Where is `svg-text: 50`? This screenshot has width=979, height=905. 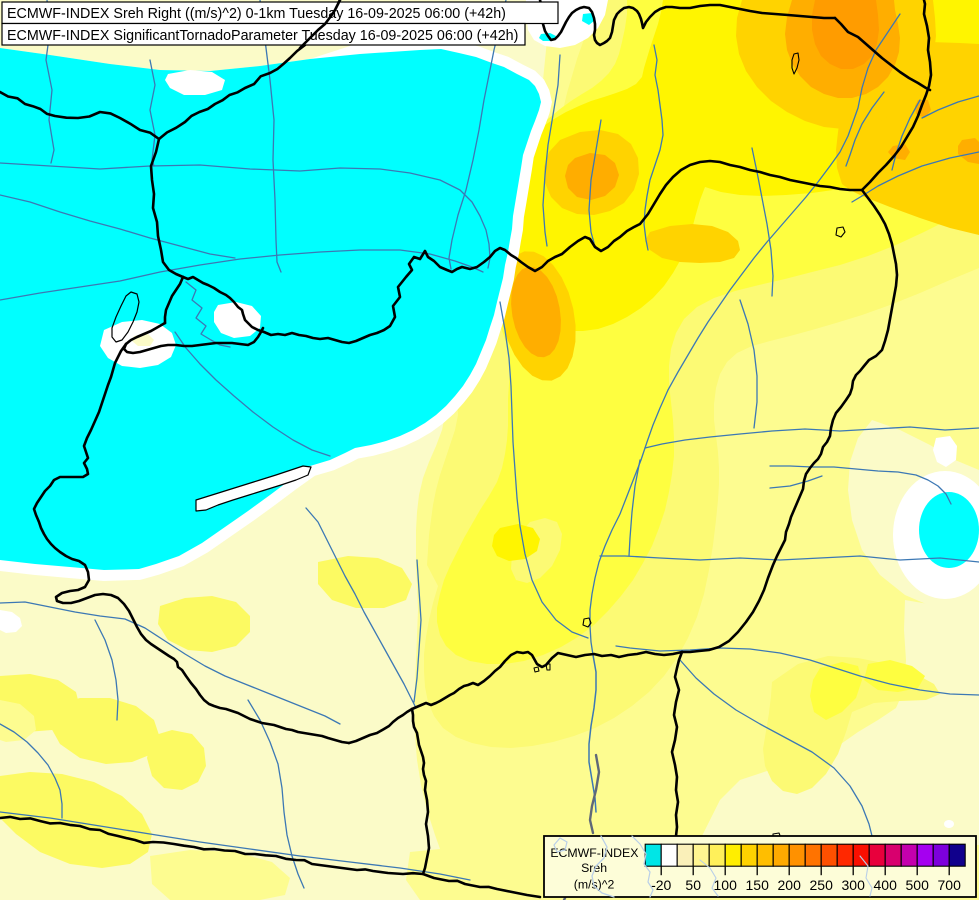 svg-text: 50 is located at coordinates (693, 885).